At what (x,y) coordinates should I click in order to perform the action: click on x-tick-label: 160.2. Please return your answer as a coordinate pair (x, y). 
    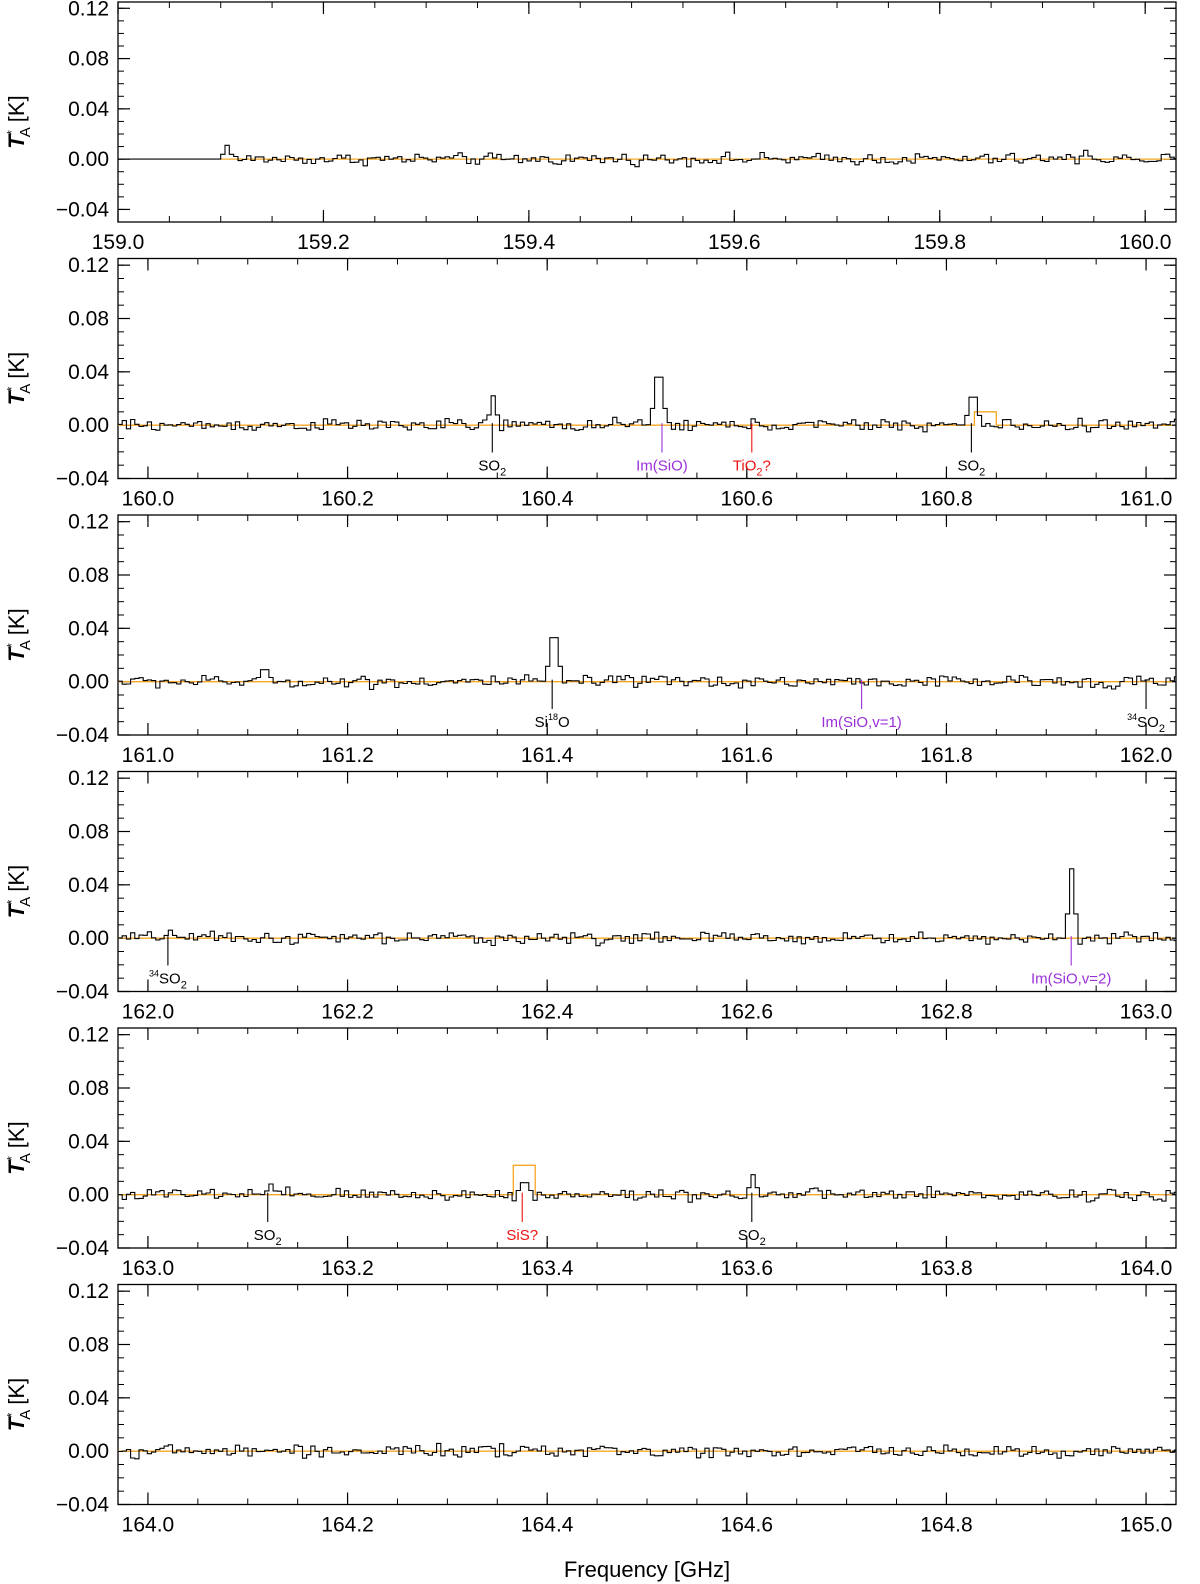
    Looking at the image, I should click on (347, 499).